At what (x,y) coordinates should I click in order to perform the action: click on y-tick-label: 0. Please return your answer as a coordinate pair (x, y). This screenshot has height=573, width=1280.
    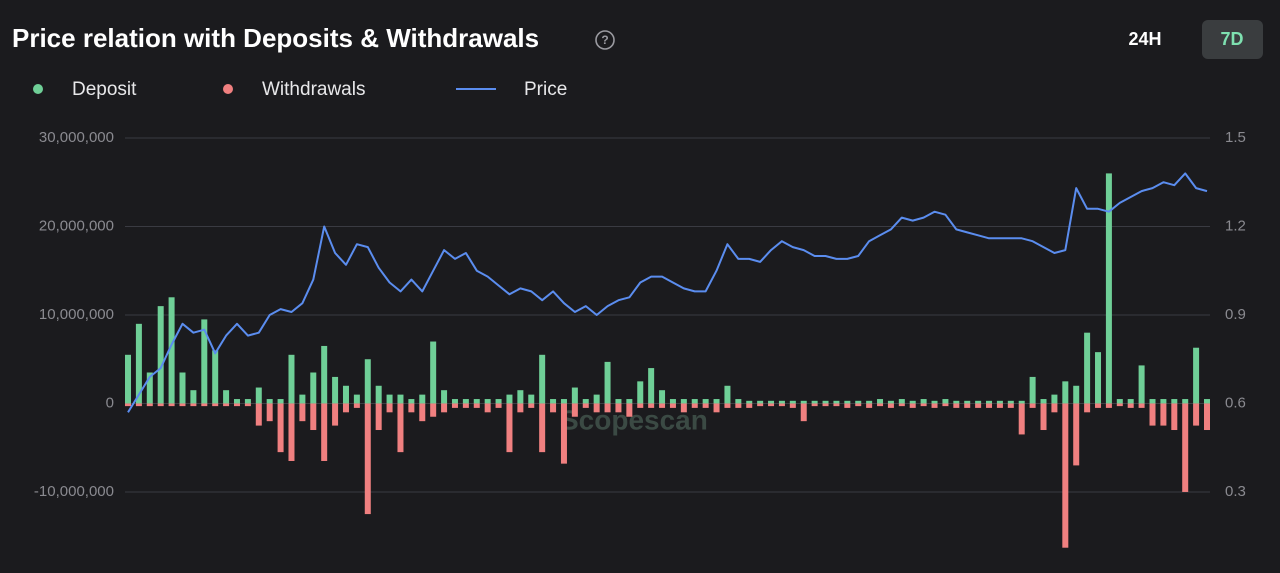
    Looking at the image, I should click on (110, 402).